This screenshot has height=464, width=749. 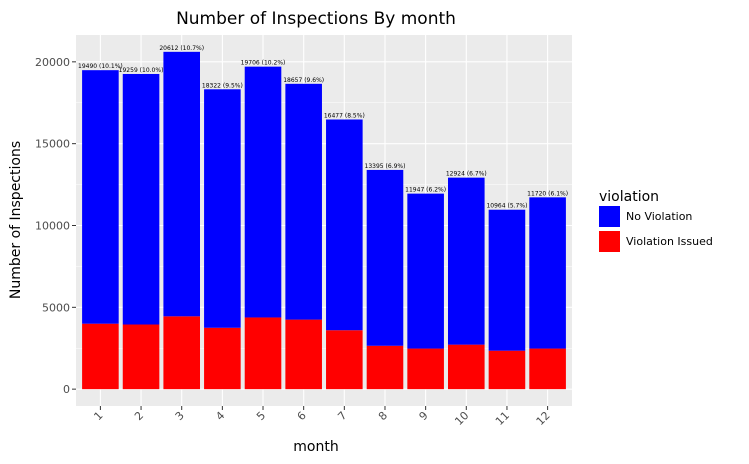 What do you see at coordinates (629, 197) in the screenshot?
I see `legend-title: violation` at bounding box center [629, 197].